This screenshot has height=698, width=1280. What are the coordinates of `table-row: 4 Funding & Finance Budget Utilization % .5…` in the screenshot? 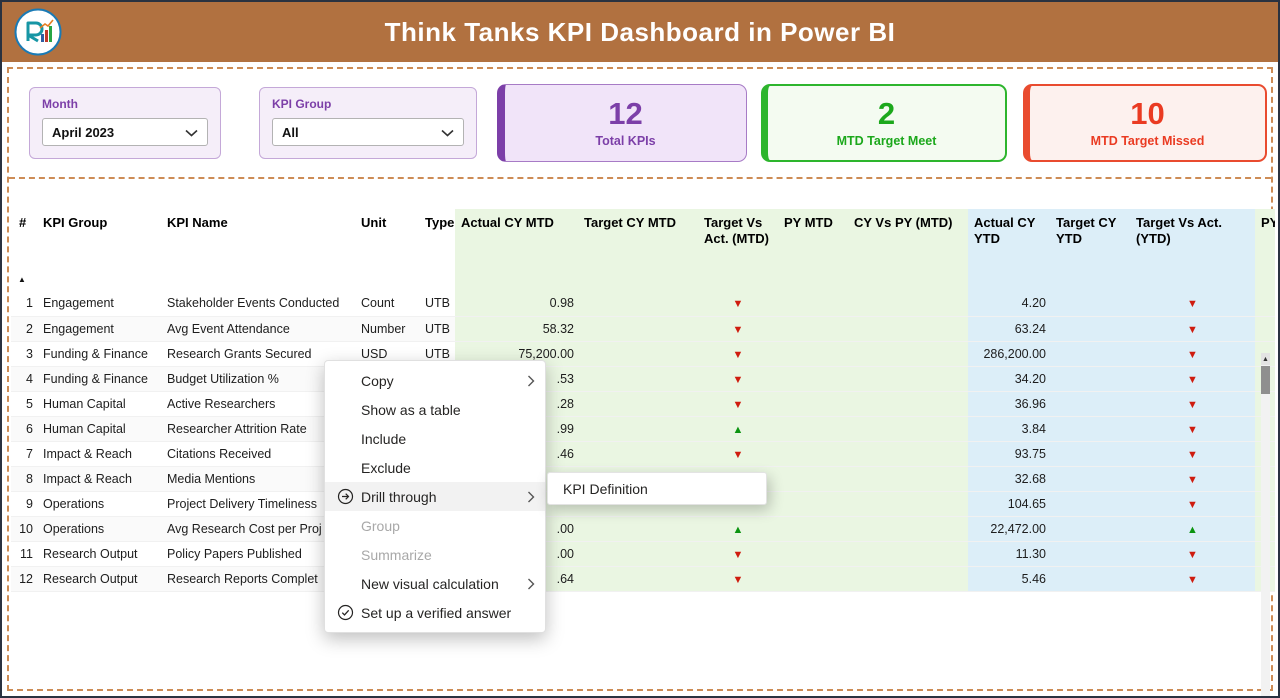 It's located at (643, 379).